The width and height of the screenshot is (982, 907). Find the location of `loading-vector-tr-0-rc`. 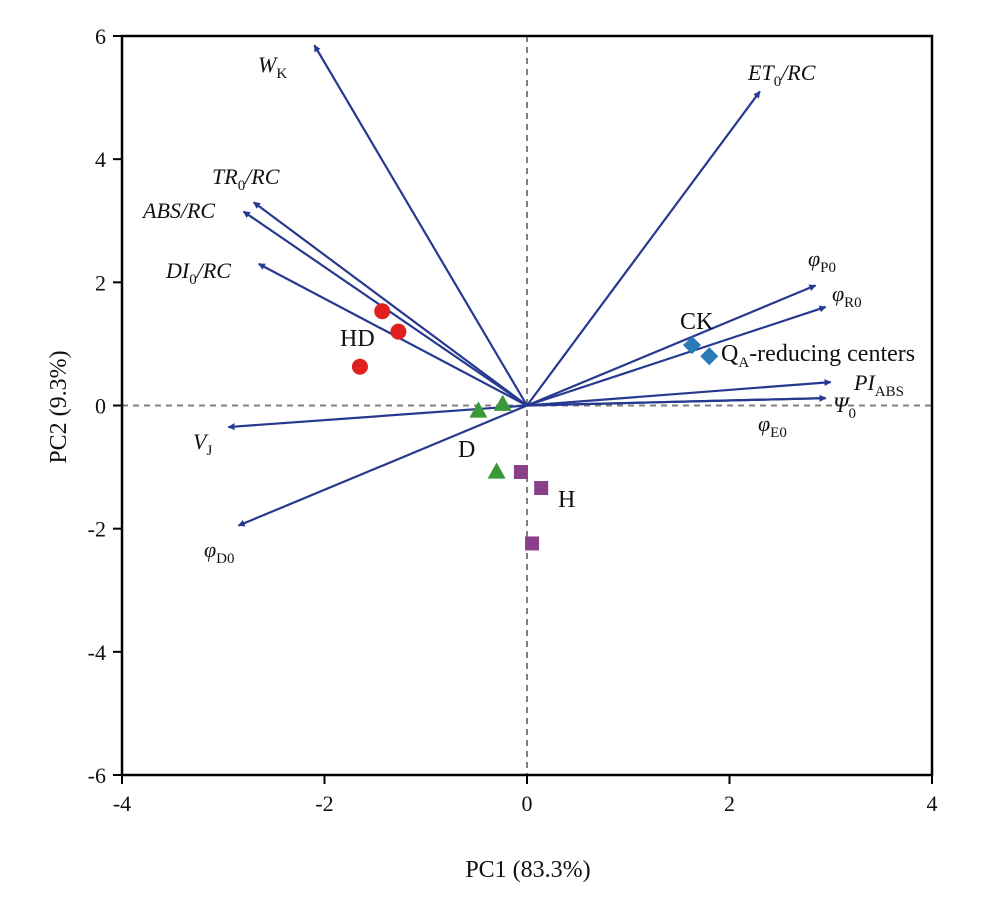

loading-vector-tr-0-rc is located at coordinates (390, 304).